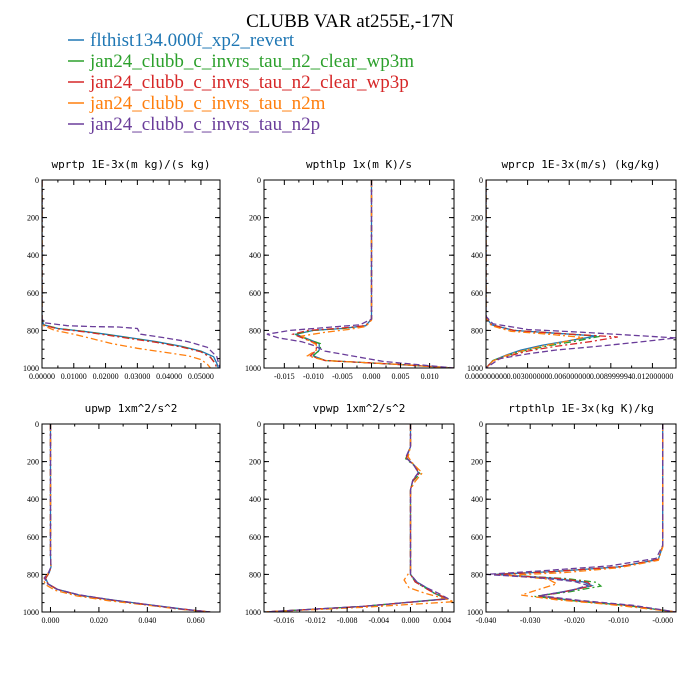 This screenshot has height=700, width=700. What do you see at coordinates (169, 376) in the screenshot?
I see `x-tick-label: 0.04000` at bounding box center [169, 376].